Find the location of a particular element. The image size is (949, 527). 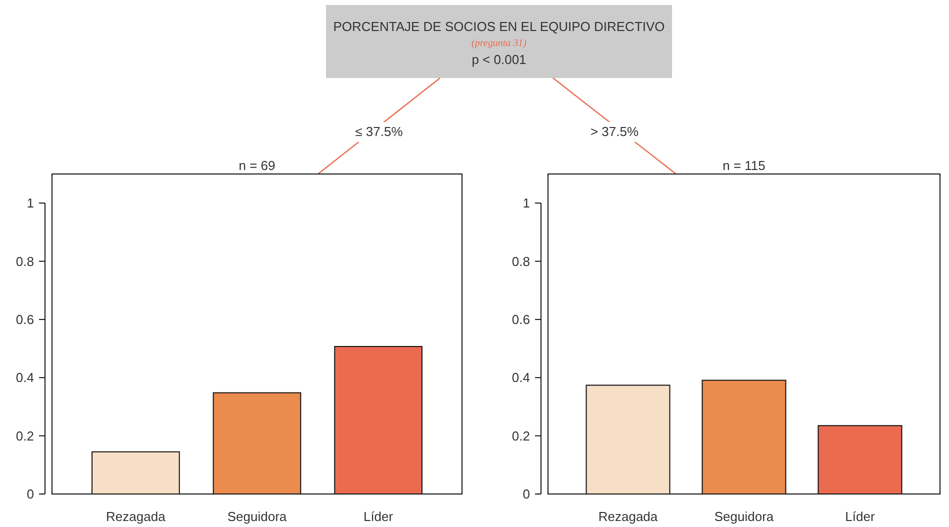

text: PORCENTAJE DE SOCIOS EN EL EQUIPO DIRECTIVO is located at coordinates (499, 26).